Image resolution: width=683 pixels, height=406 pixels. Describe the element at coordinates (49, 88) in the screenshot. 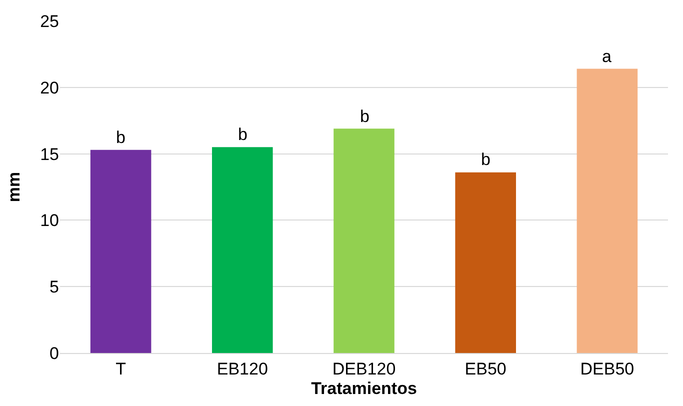

I see `y-tick-label: 20` at that location.